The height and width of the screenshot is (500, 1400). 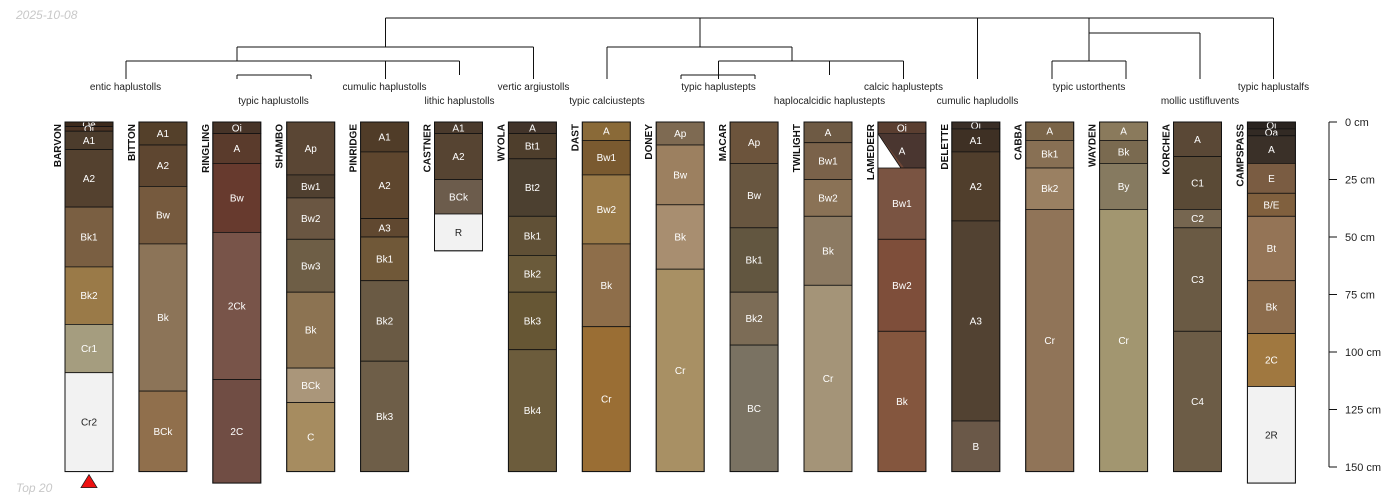 I want to click on horizon-bck, so click(x=311, y=385).